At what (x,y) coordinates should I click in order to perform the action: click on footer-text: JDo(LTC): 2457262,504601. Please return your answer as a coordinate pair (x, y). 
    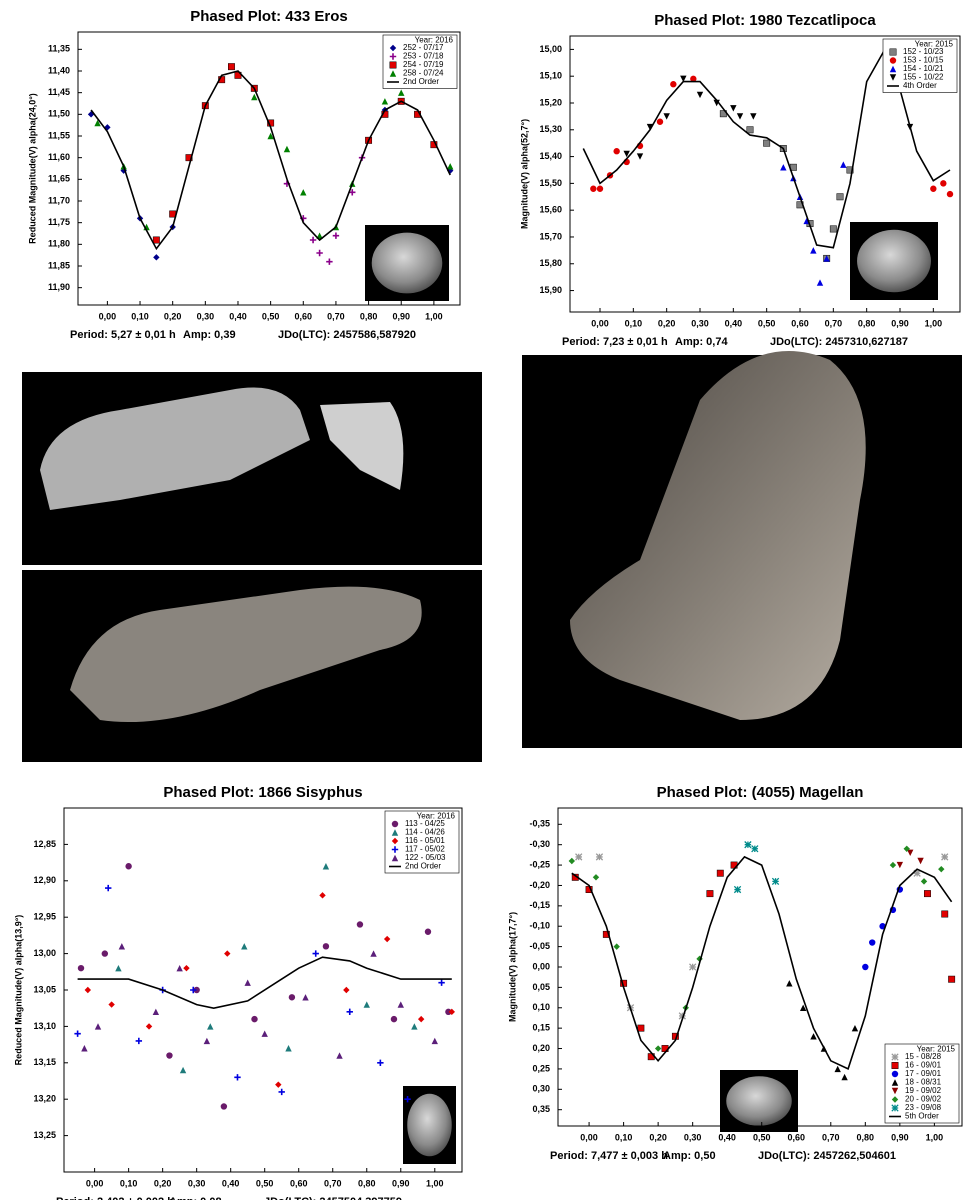
    Looking at the image, I should click on (827, 1156).